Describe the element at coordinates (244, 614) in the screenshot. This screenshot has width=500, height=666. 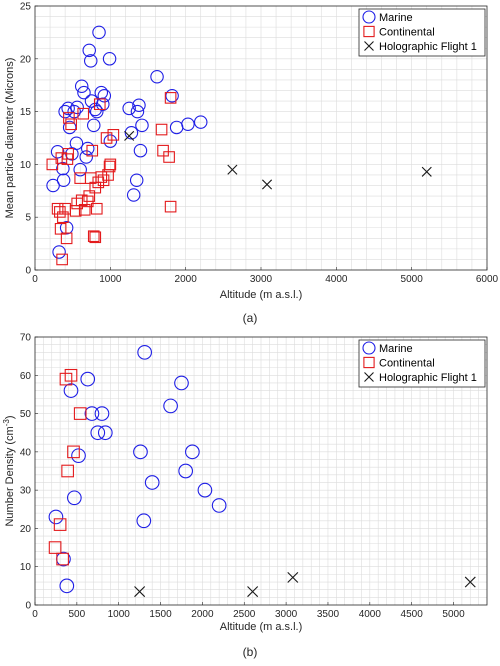
I see `x-tick-label: 2500` at that location.